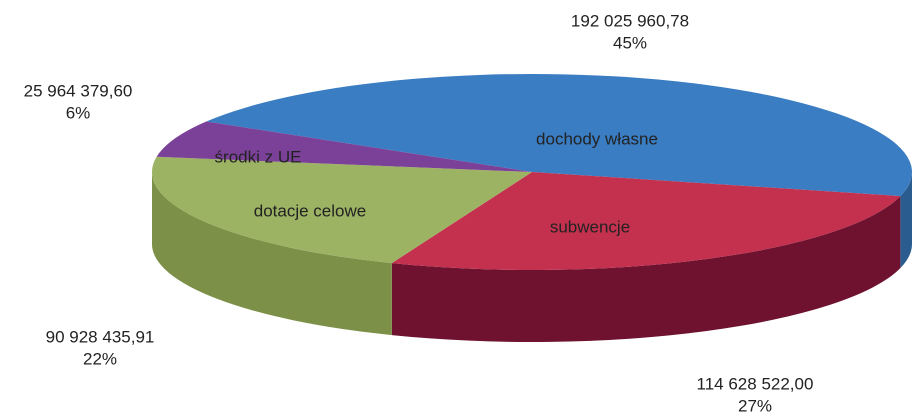 The height and width of the screenshot is (420, 912). What do you see at coordinates (78, 90) in the screenshot?
I see `value-label: 25 964 379,60` at bounding box center [78, 90].